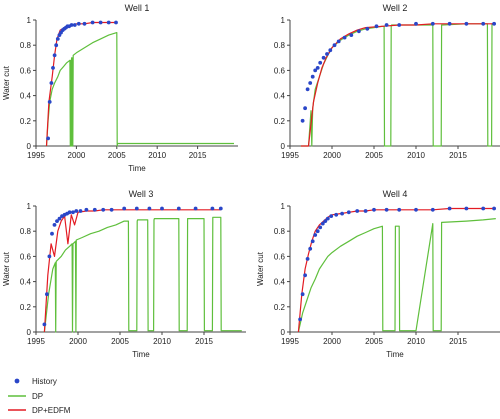 The width and height of the screenshot is (500, 419). I want to click on legend-dp-edfm-label: DP+EDFM, so click(51, 410).